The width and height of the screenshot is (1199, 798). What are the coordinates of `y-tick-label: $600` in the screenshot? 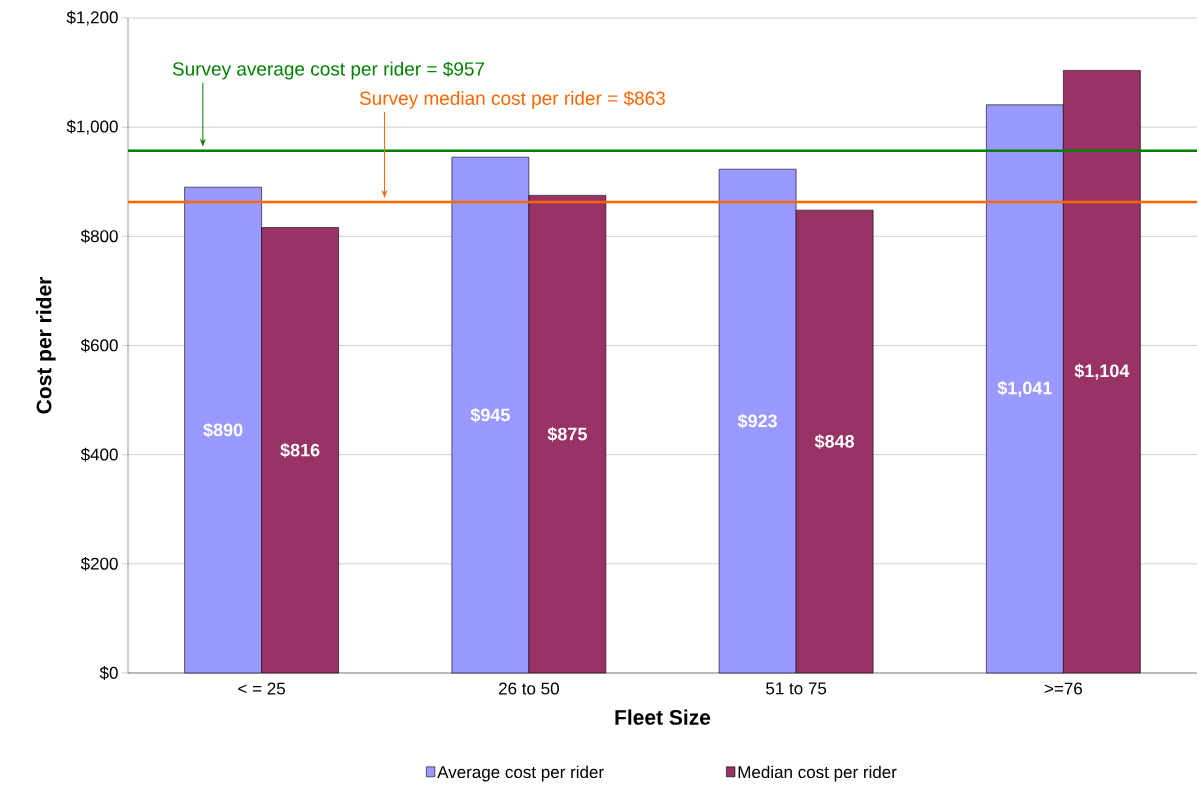 It's located at (99, 345).